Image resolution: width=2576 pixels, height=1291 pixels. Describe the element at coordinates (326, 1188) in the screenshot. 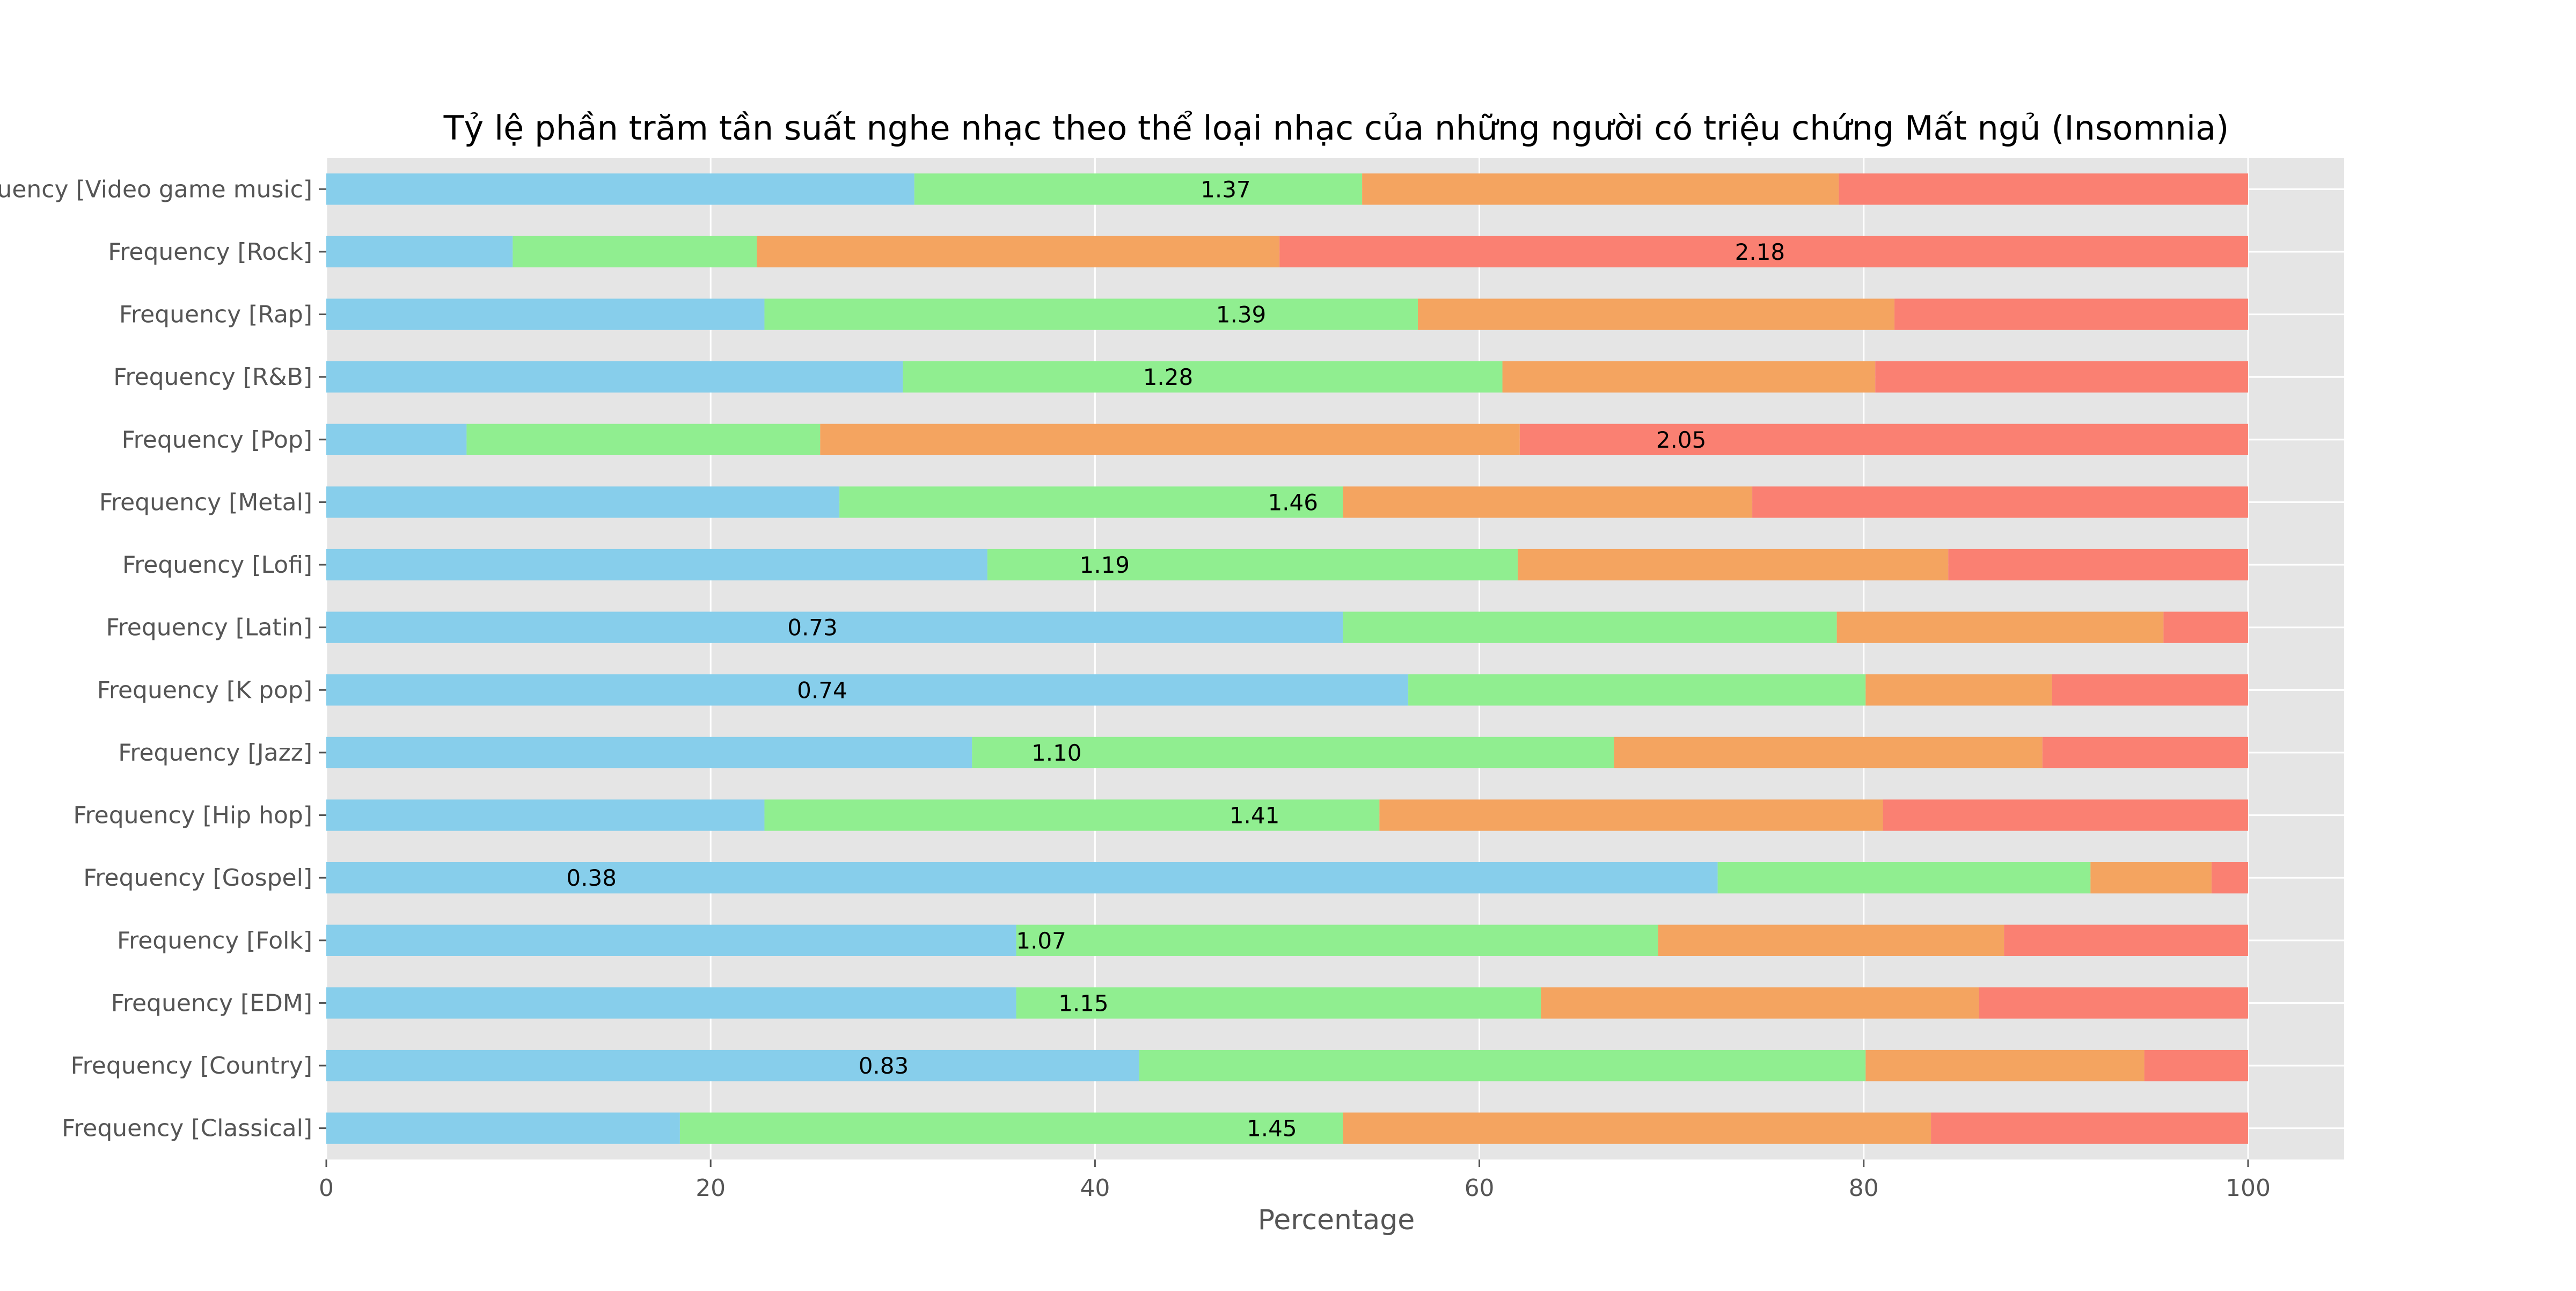

I see `x-tick-label: 0` at that location.